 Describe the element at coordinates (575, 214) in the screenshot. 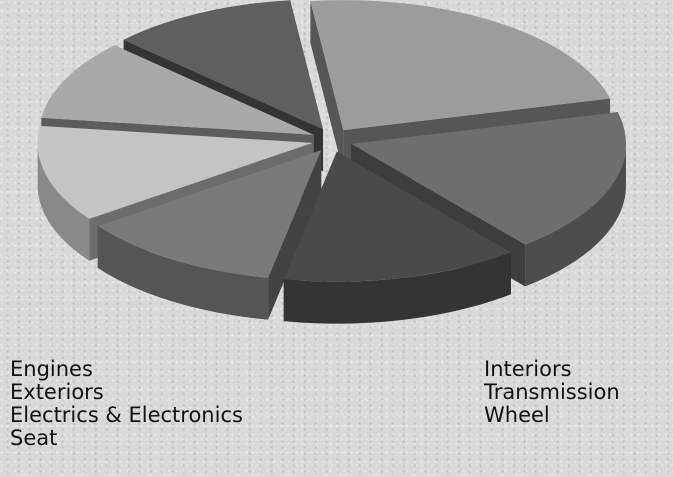

I see `slice-rim-interiors` at that location.